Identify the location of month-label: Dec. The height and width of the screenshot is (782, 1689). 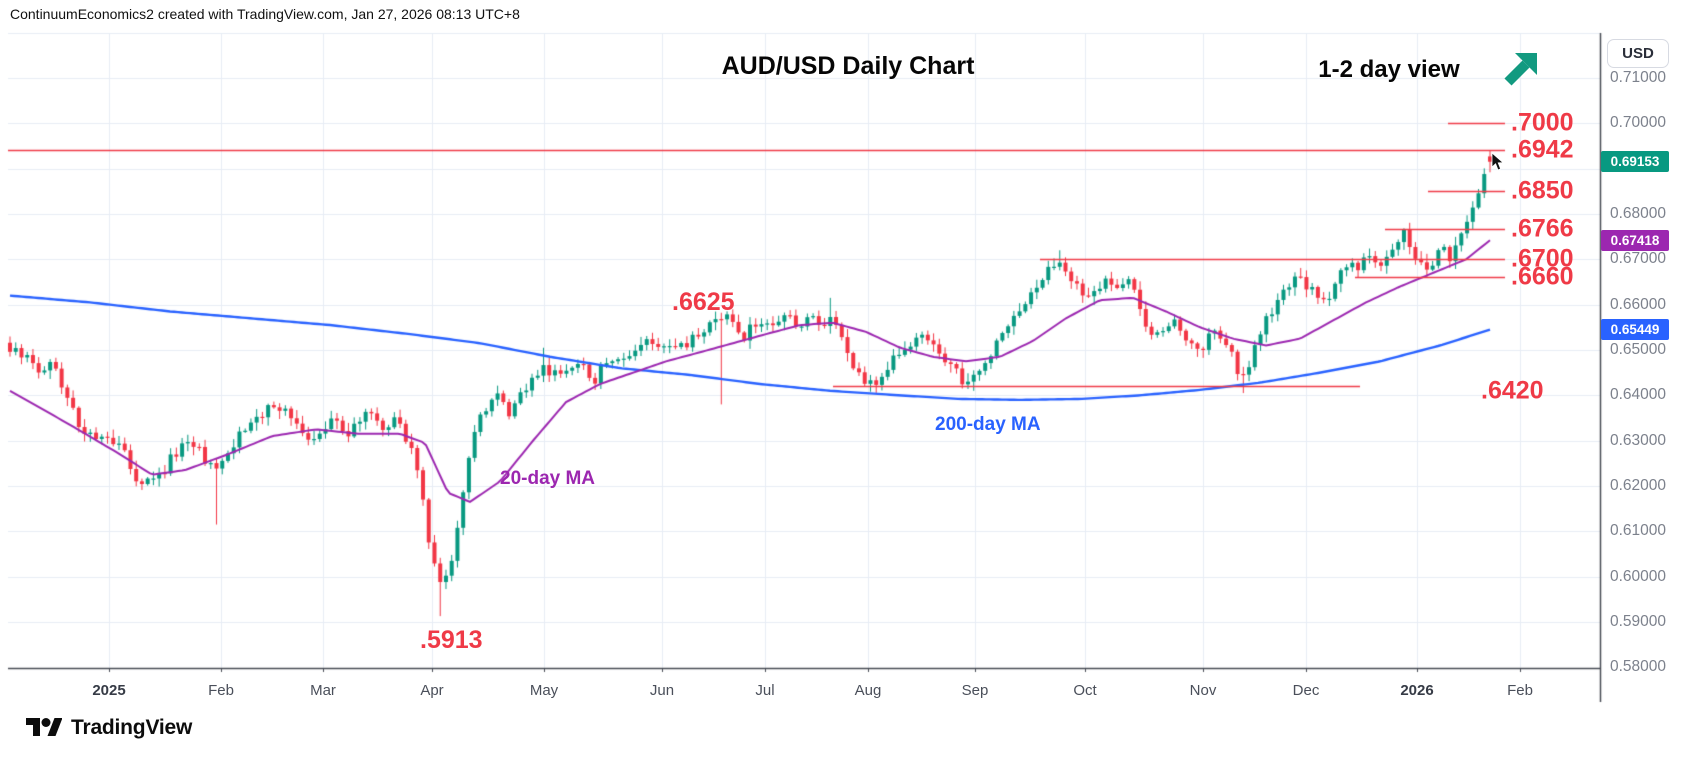
(1306, 690).